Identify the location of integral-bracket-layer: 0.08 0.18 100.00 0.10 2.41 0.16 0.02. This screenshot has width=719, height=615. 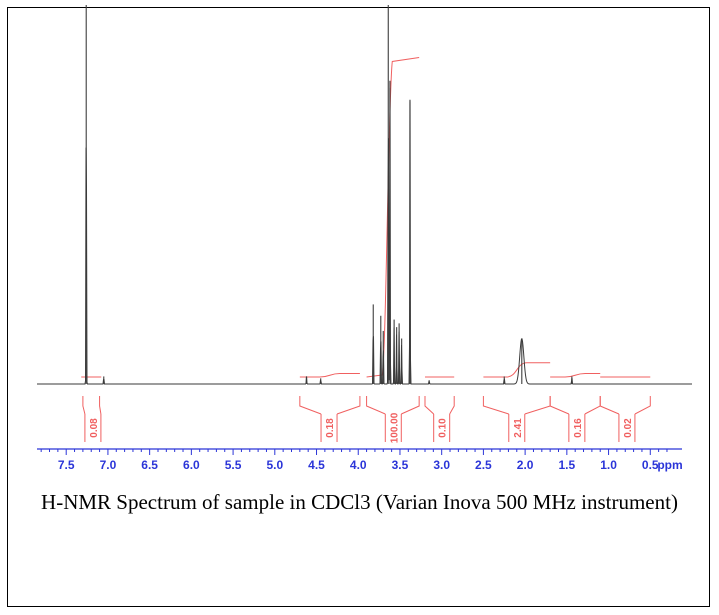
(366, 419).